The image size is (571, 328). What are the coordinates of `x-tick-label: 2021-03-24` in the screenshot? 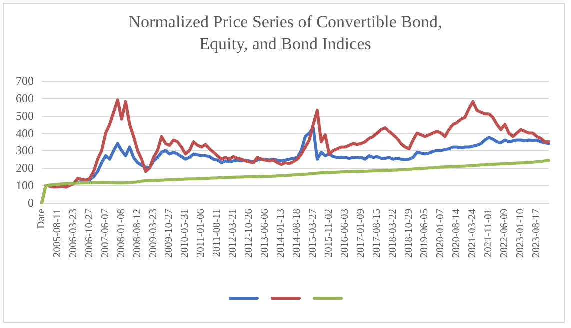 It's located at (473, 233).